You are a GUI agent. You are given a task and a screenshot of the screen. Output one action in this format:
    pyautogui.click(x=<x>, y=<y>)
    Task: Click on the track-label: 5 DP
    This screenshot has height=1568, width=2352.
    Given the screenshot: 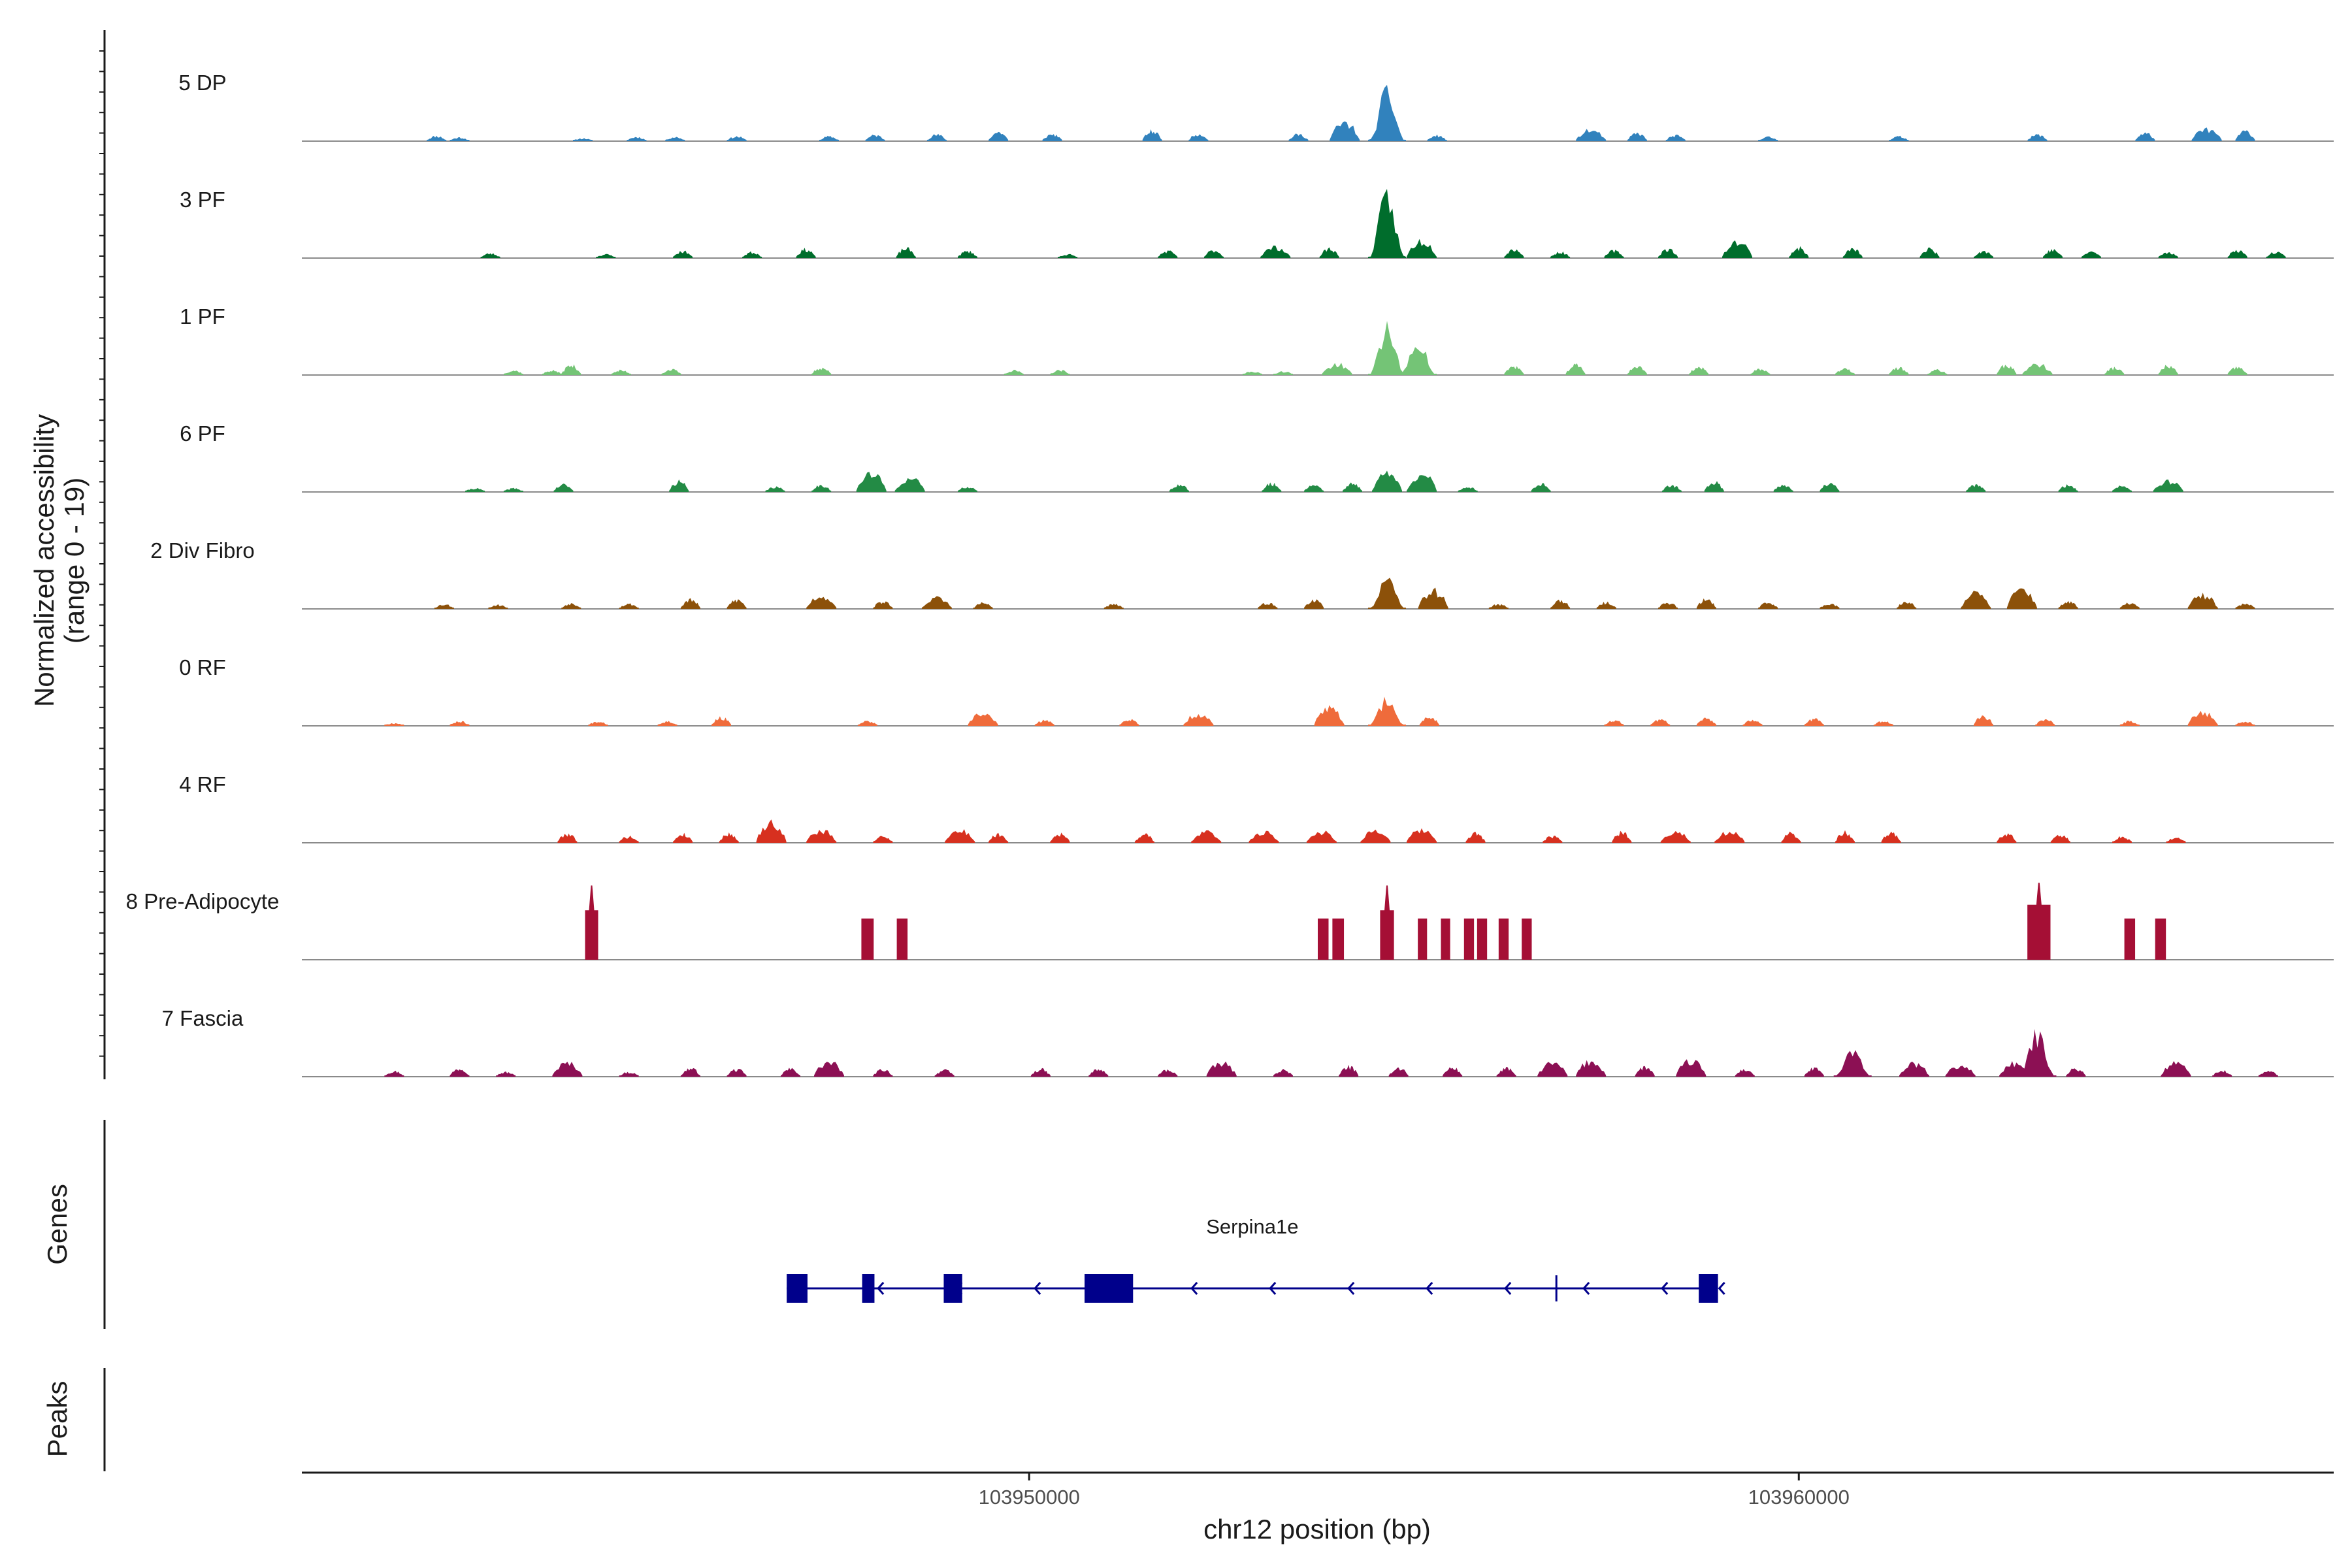 What is the action you would take?
    pyautogui.click(x=202, y=83)
    